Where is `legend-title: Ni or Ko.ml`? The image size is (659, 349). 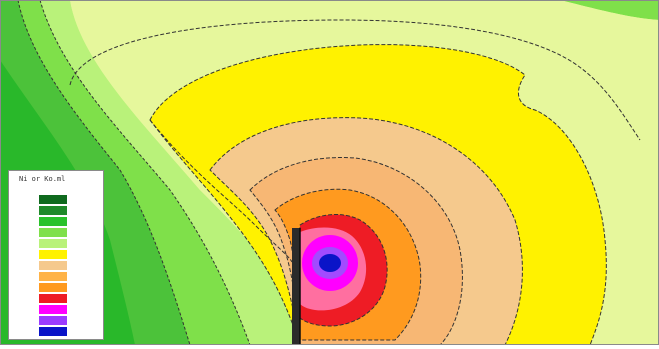
legend-title: Ni or Ko.ml is located at coordinates (42, 179).